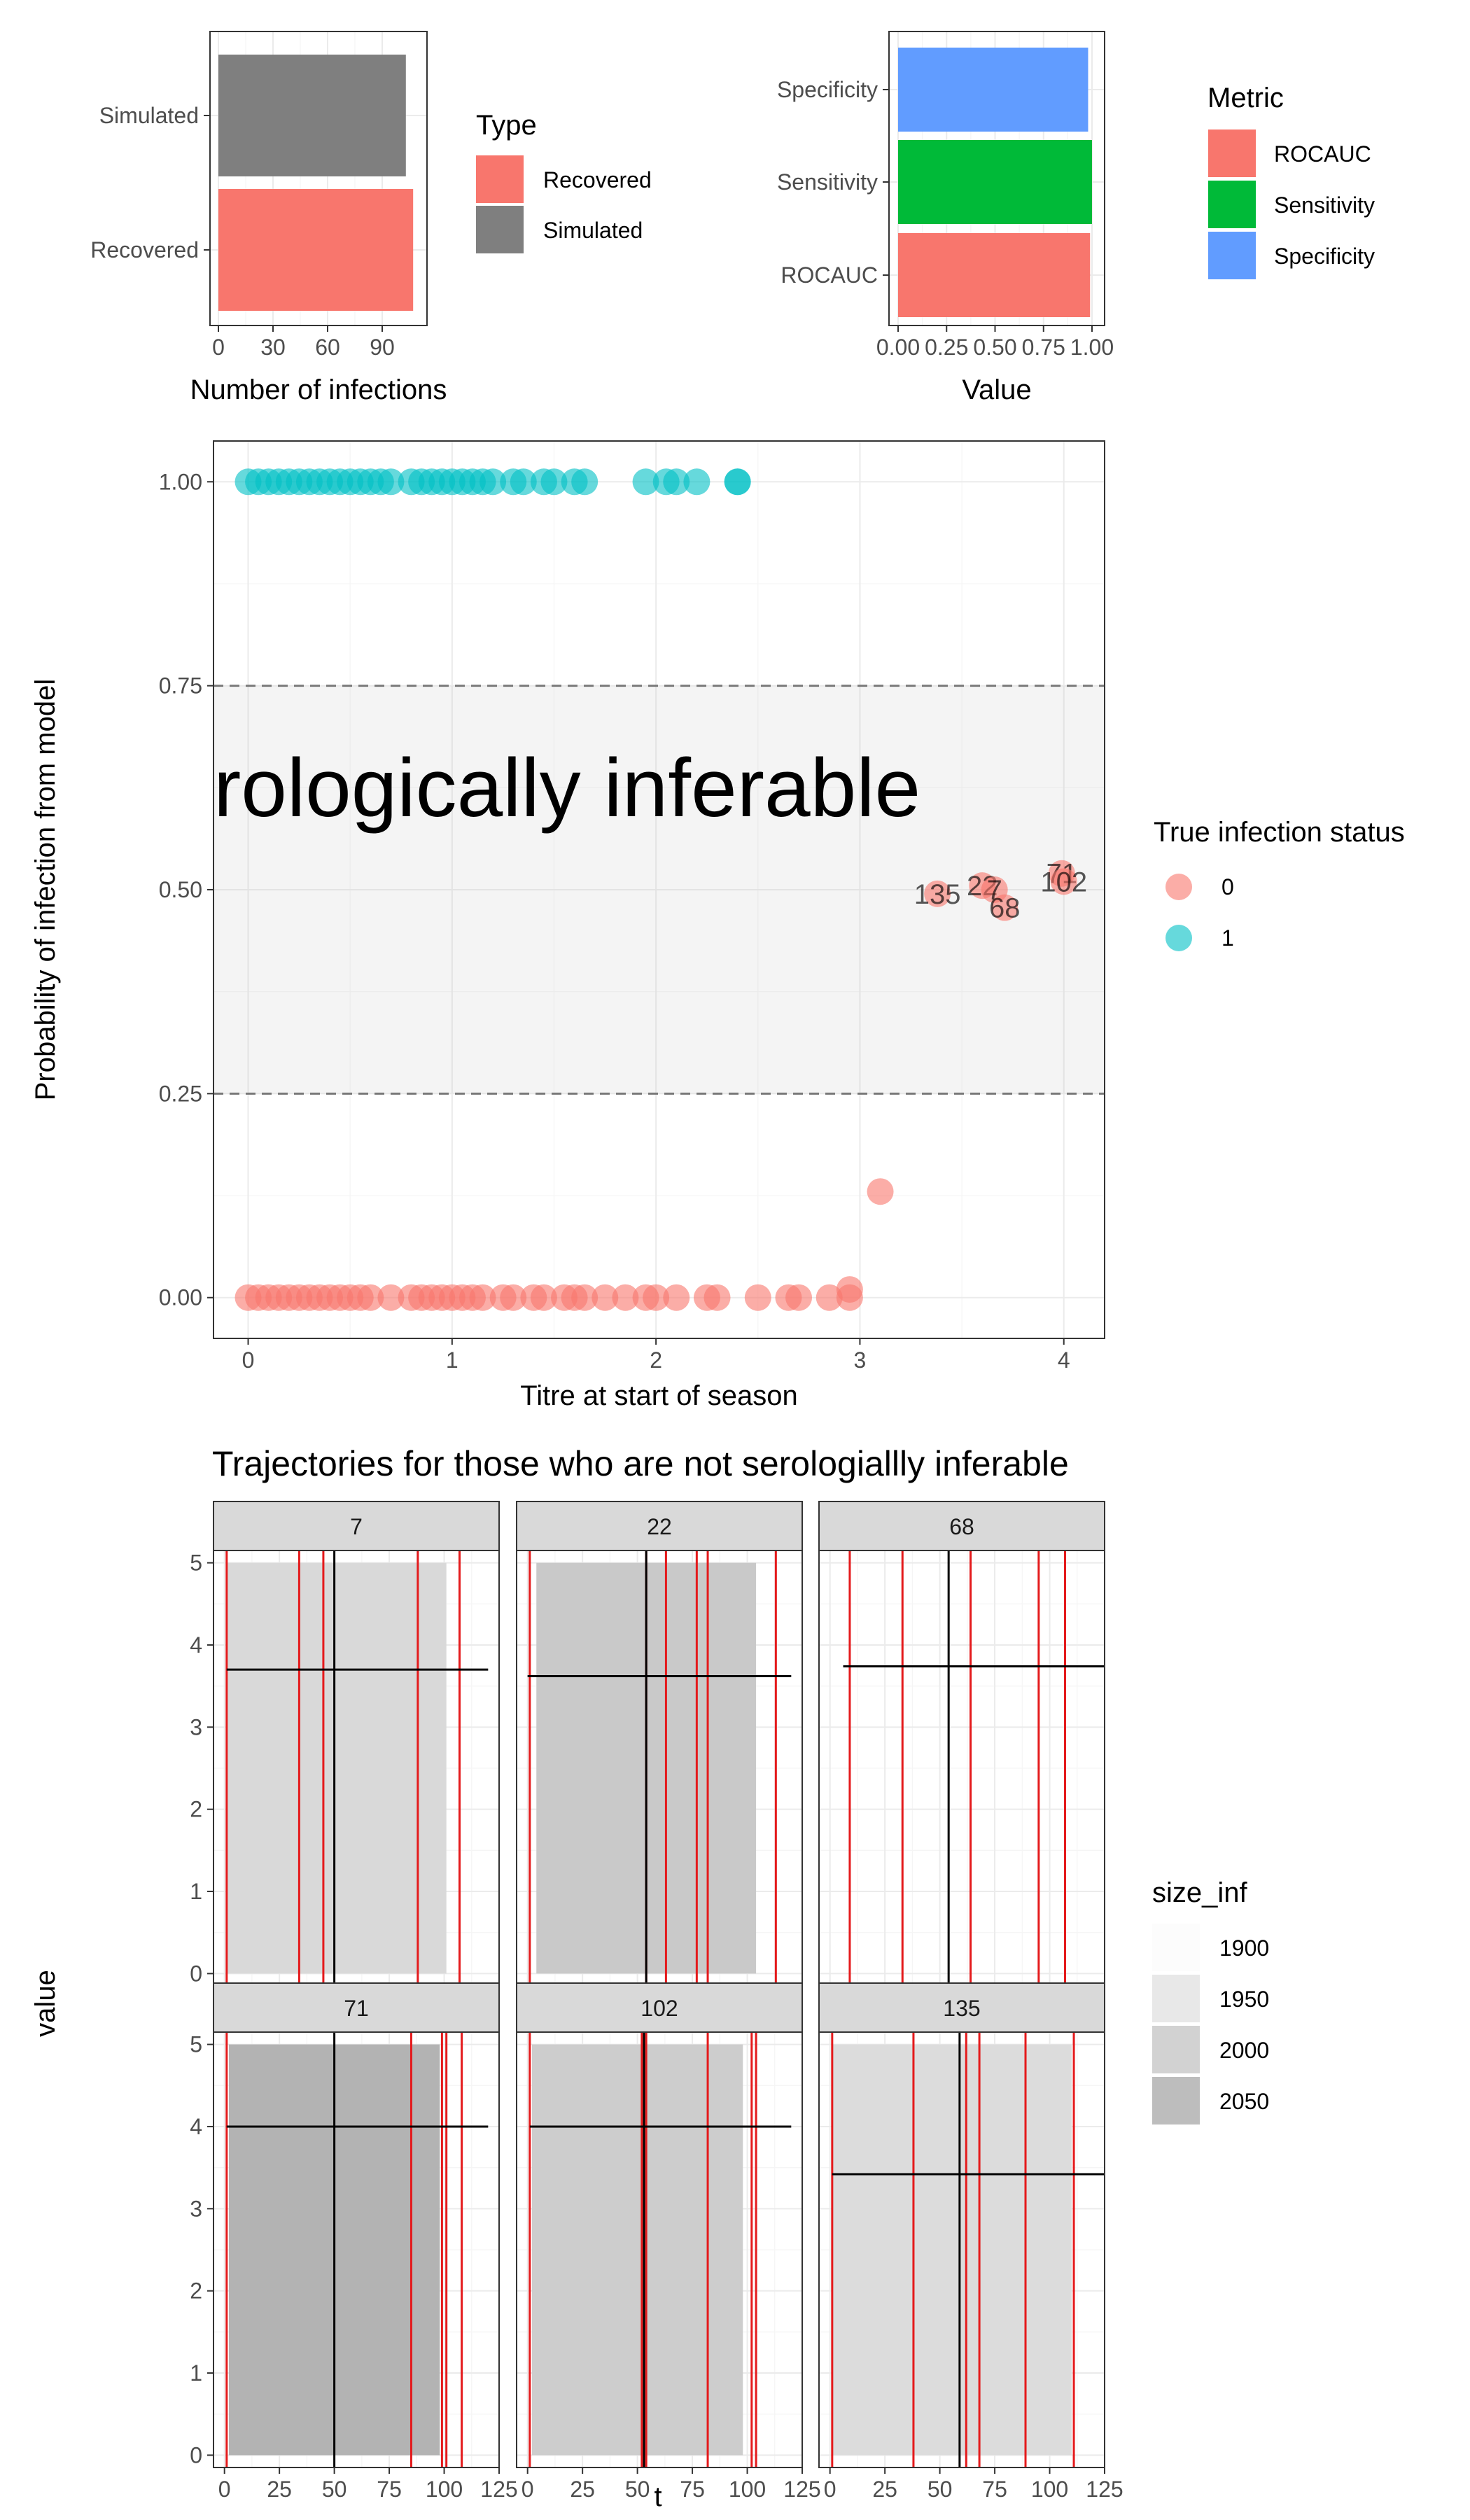 This screenshot has height=2520, width=1470. What do you see at coordinates (1322, 154) in the screenshot?
I see `legend-label: ROCAUC` at bounding box center [1322, 154].